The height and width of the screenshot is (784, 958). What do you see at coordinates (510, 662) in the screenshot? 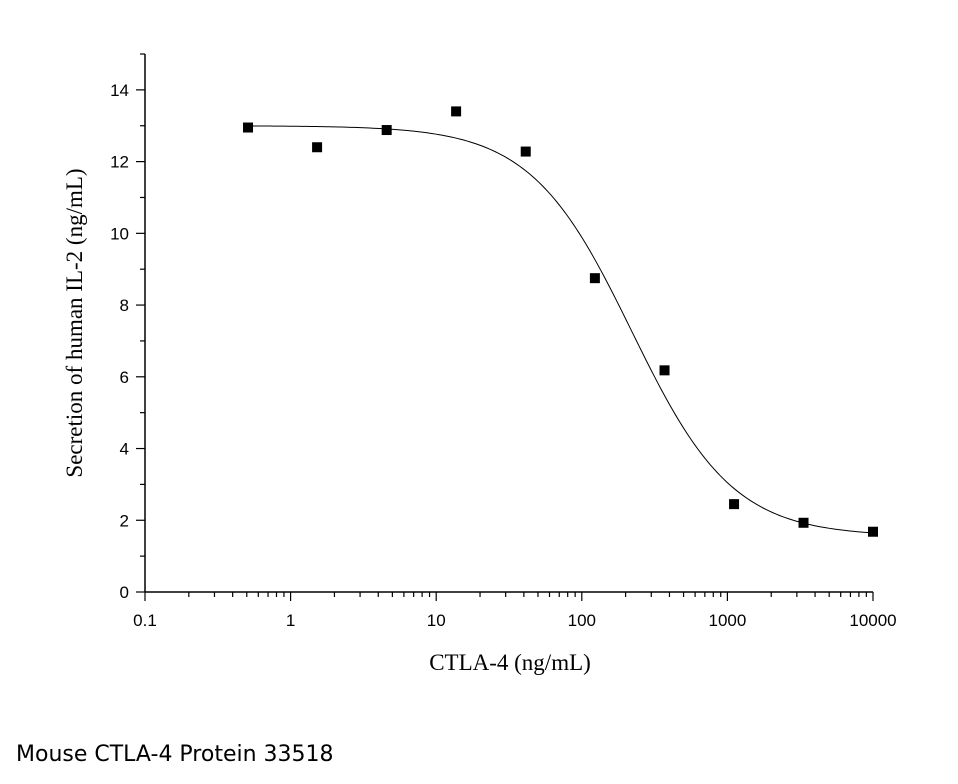
I see `x-axis-title: CTLA-4 (ng/mL)` at bounding box center [510, 662].